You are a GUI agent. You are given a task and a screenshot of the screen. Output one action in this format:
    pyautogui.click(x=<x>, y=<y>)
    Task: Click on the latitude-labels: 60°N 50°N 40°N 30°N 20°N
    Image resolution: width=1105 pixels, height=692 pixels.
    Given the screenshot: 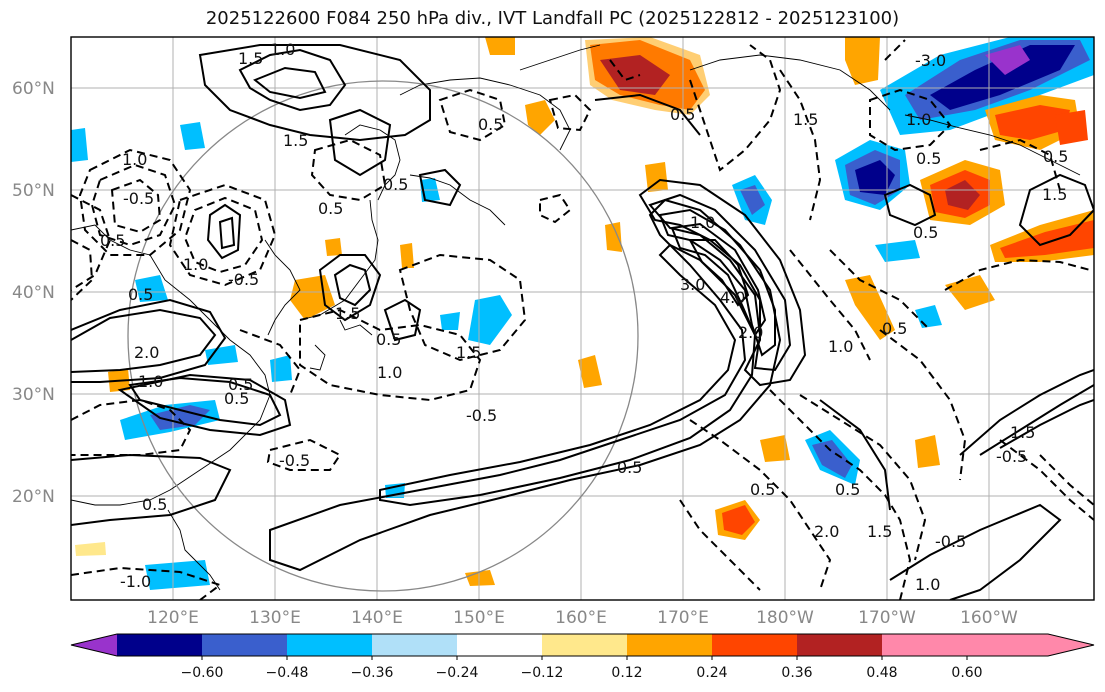 What is the action you would take?
    pyautogui.click(x=33, y=293)
    